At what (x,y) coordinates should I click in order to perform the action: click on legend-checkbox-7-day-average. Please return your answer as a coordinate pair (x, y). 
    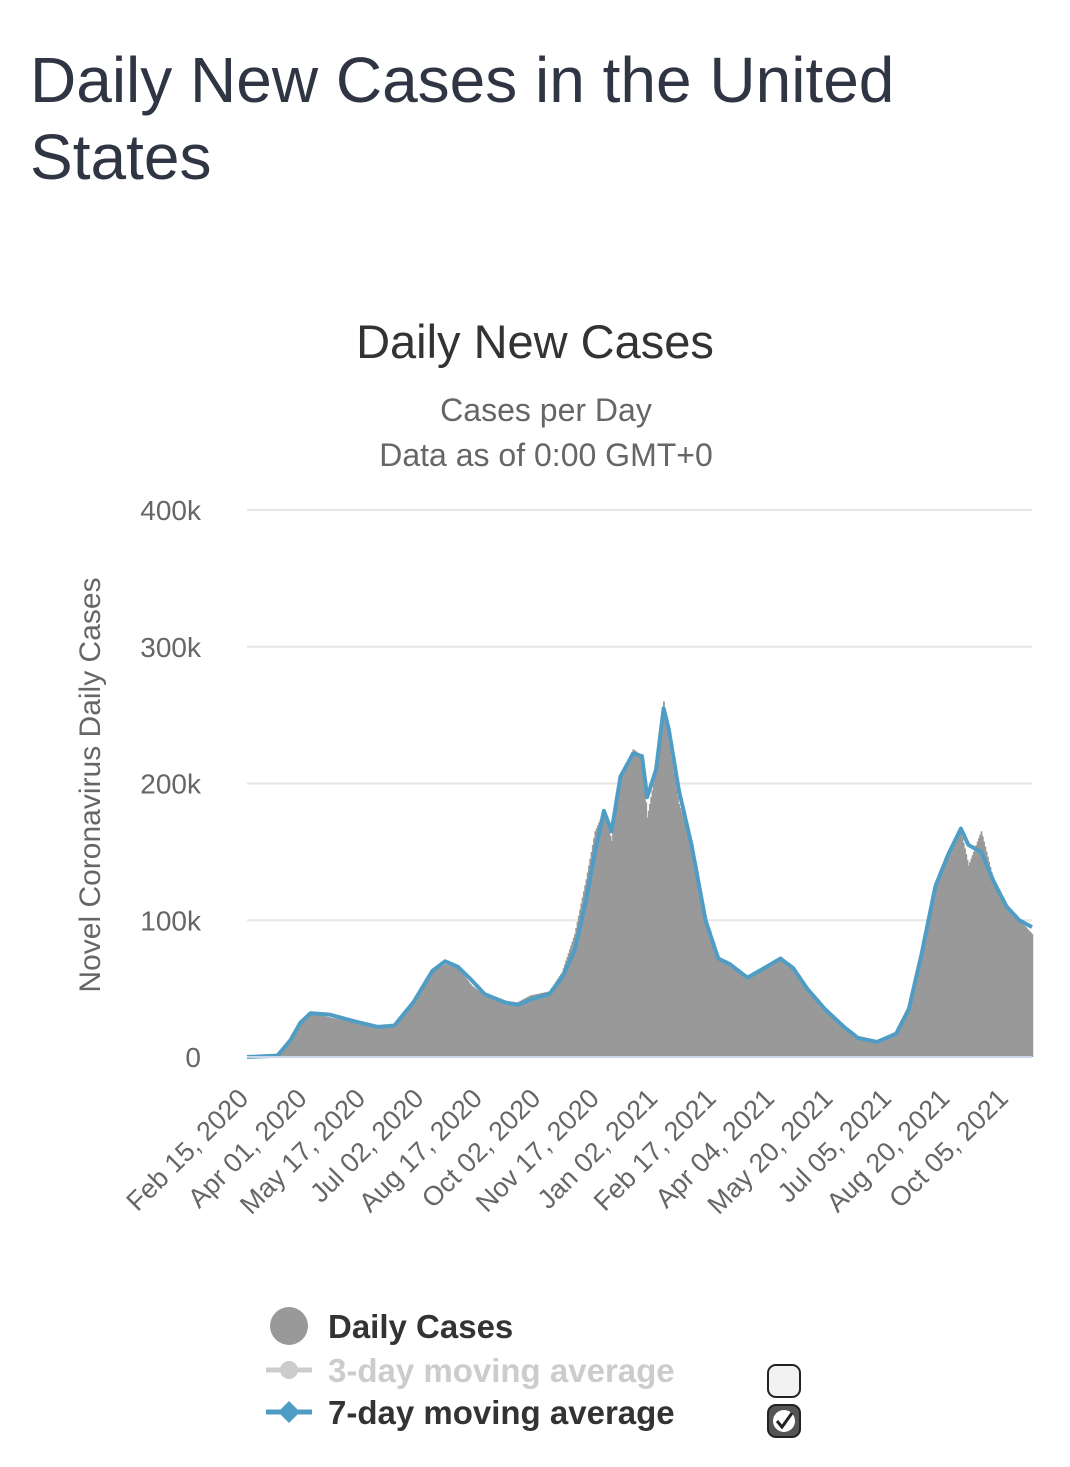
    Looking at the image, I should click on (784, 1421).